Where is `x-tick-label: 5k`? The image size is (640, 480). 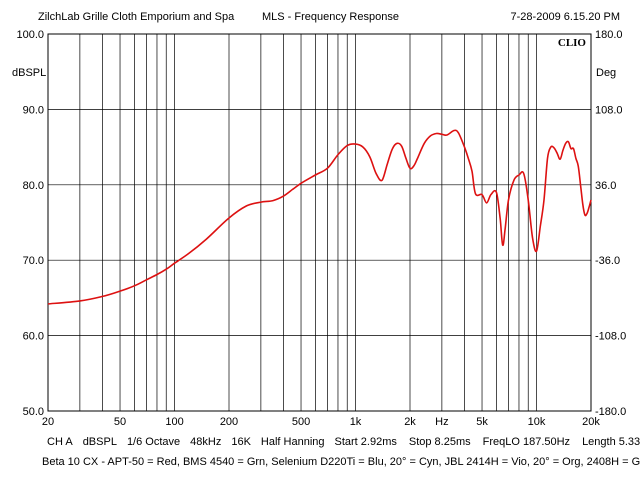 x-tick-label: 5k is located at coordinates (482, 422).